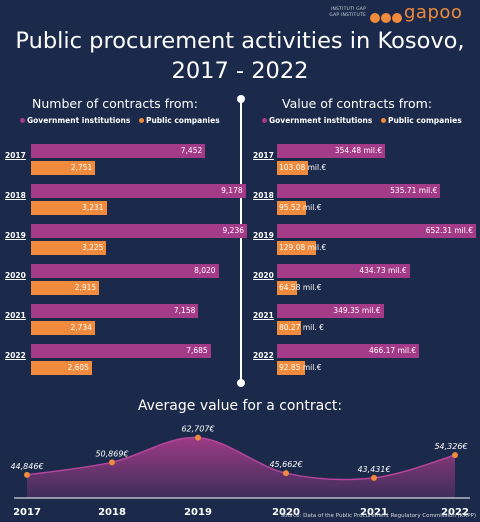  I want to click on x-tick-label: 2017, so click(27, 512).